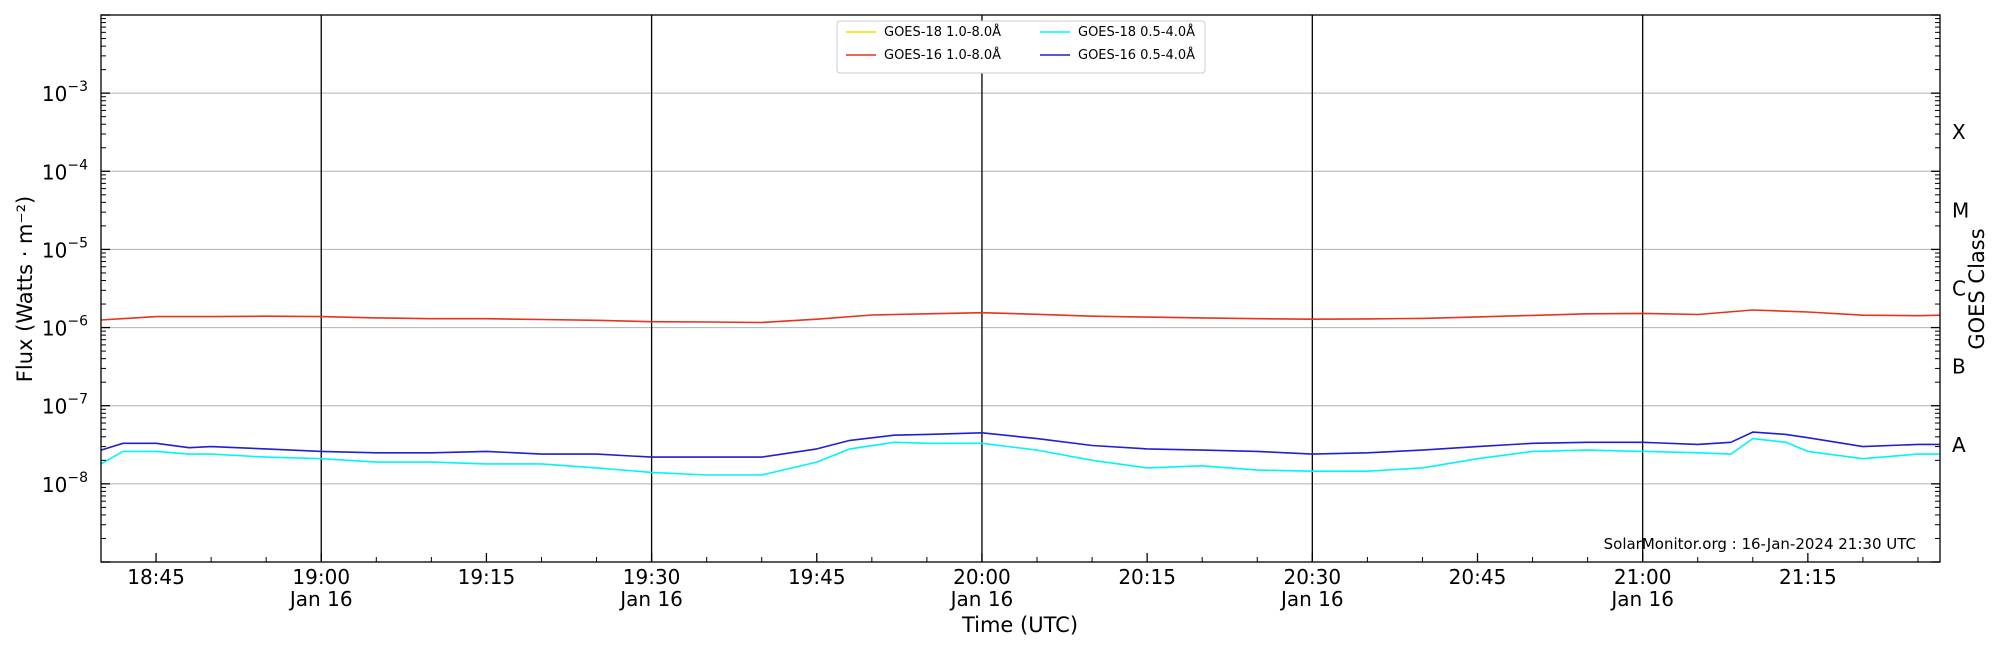 This screenshot has width=2000, height=650. Describe the element at coordinates (156, 577) in the screenshot. I see `x-tick-label: 18:45` at that location.